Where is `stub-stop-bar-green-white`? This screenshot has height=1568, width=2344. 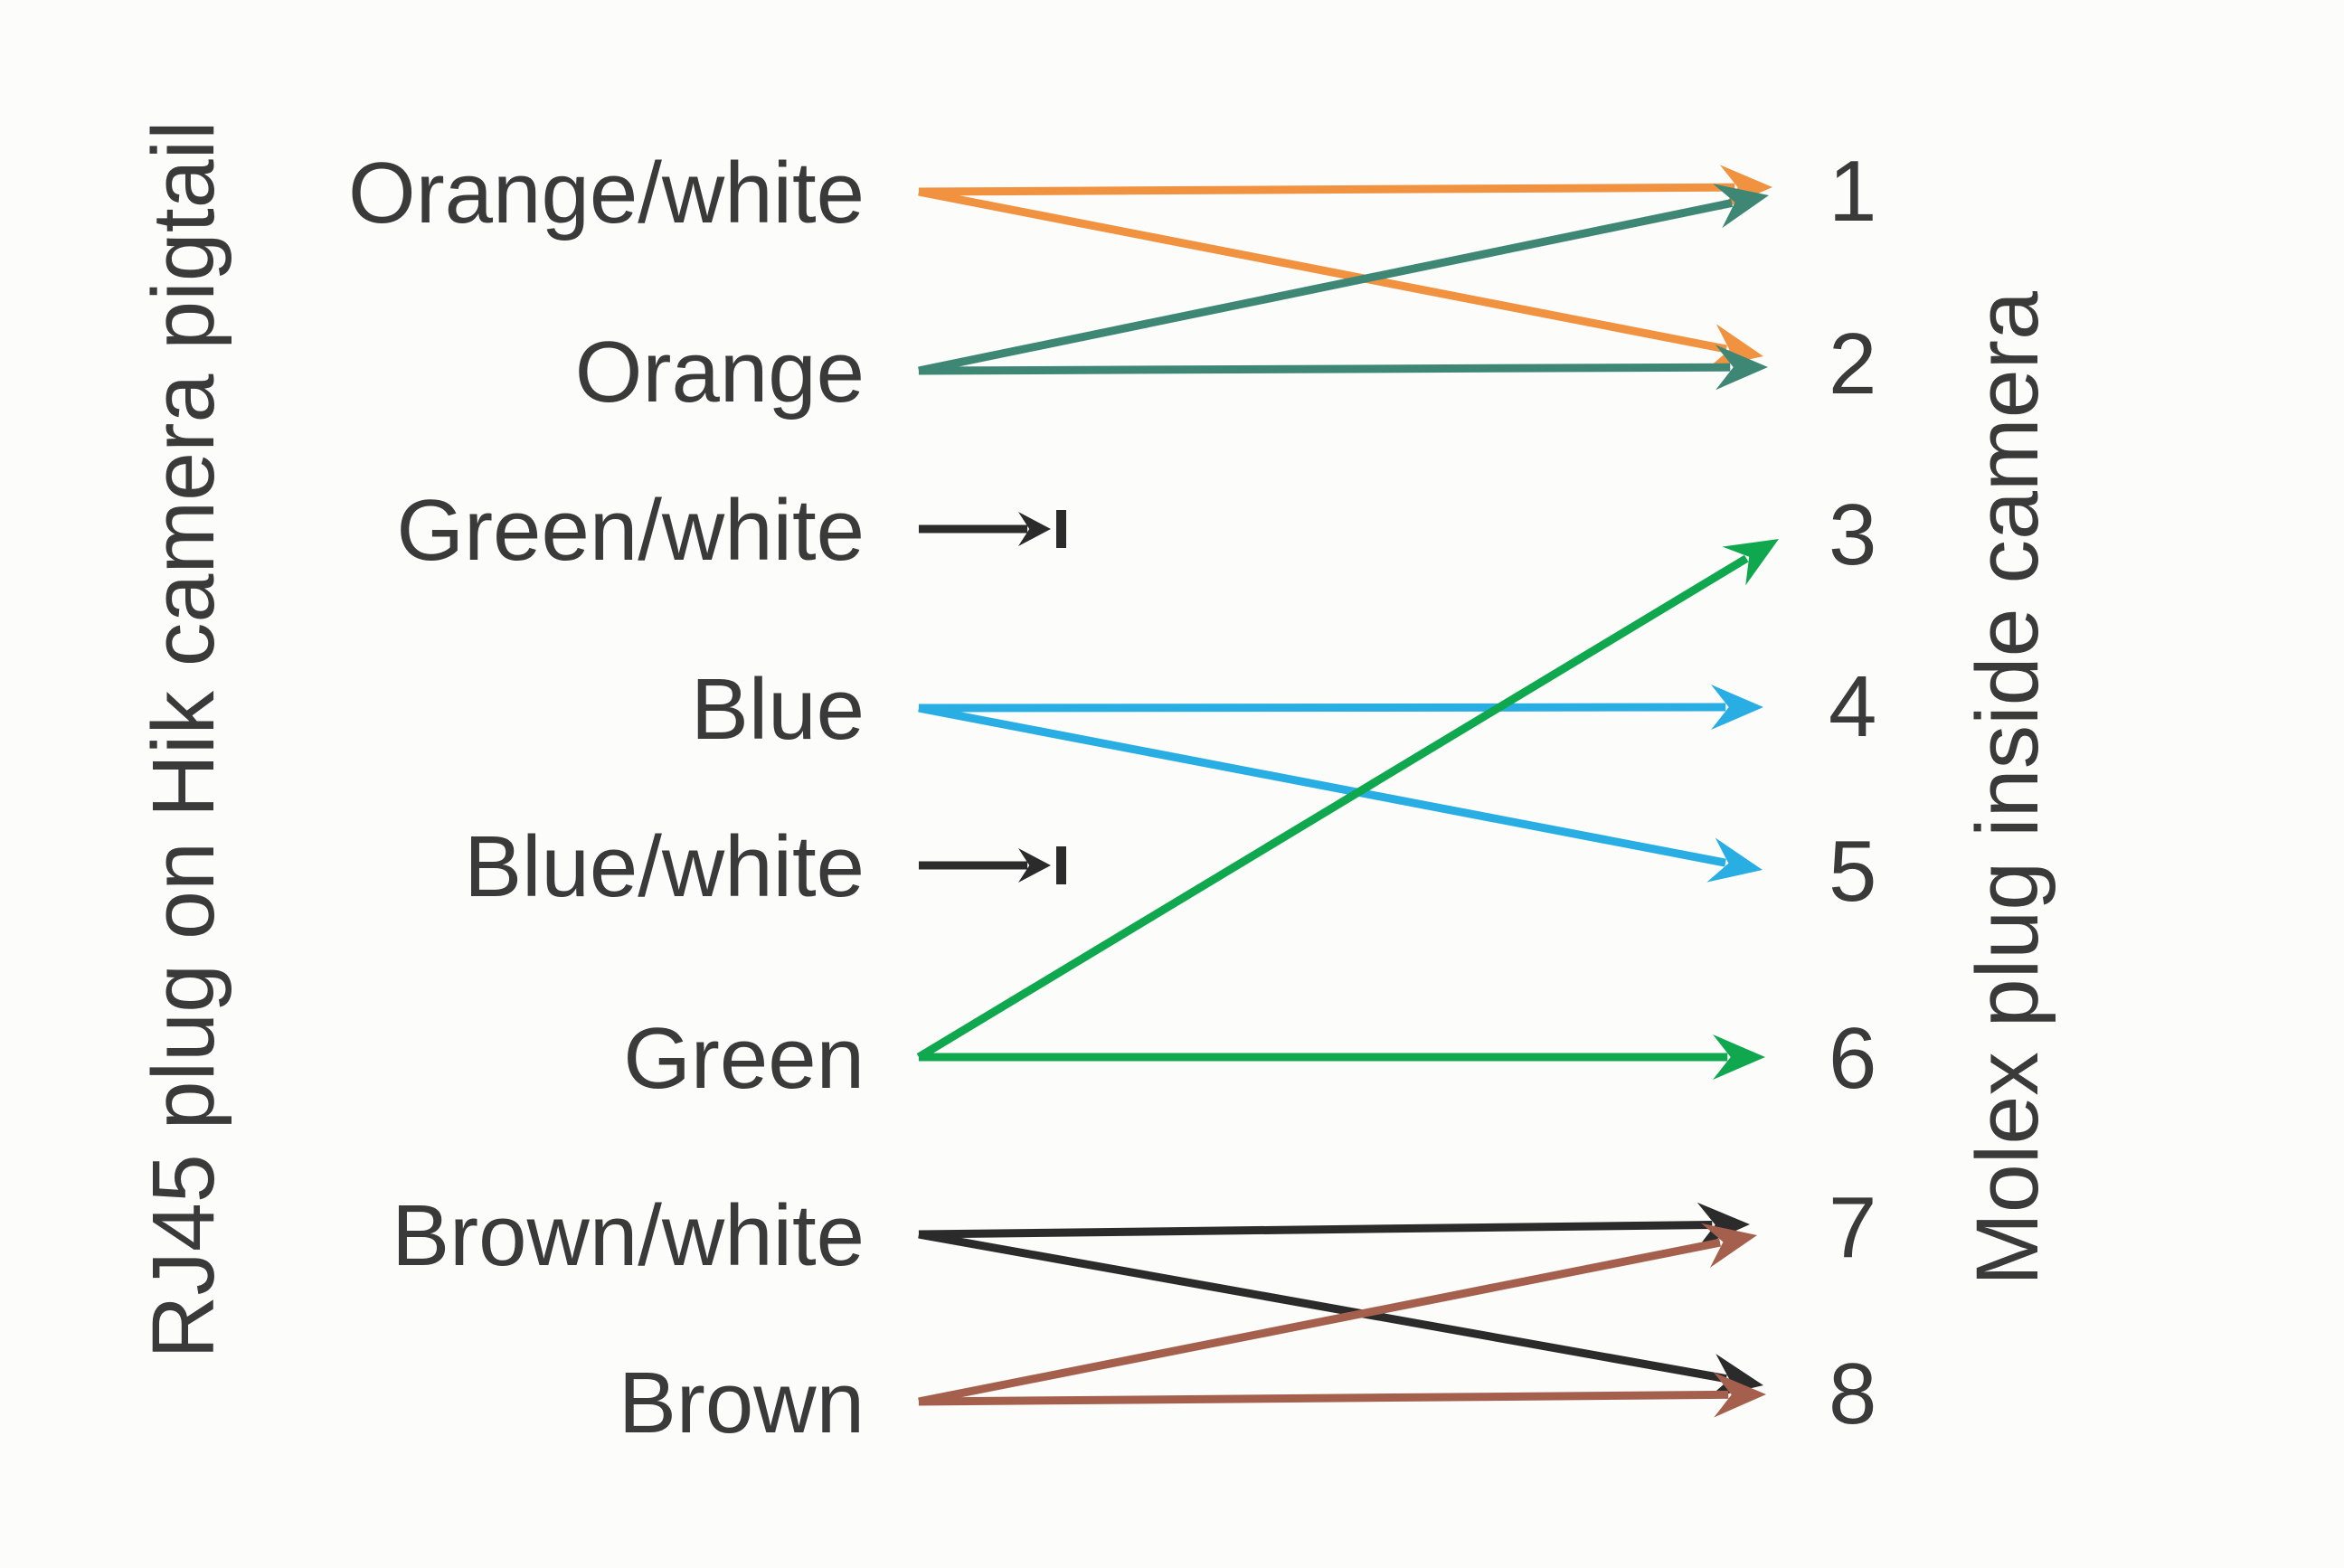 stub-stop-bar-green-white is located at coordinates (1061, 529).